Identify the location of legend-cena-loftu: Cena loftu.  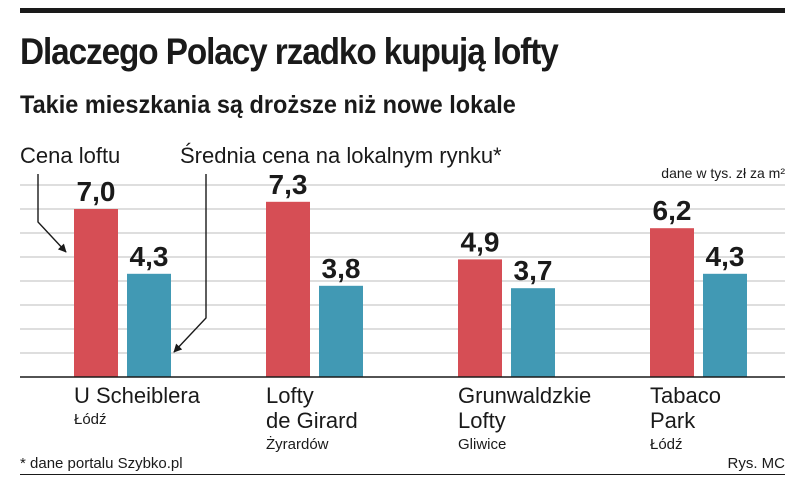
(70, 155).